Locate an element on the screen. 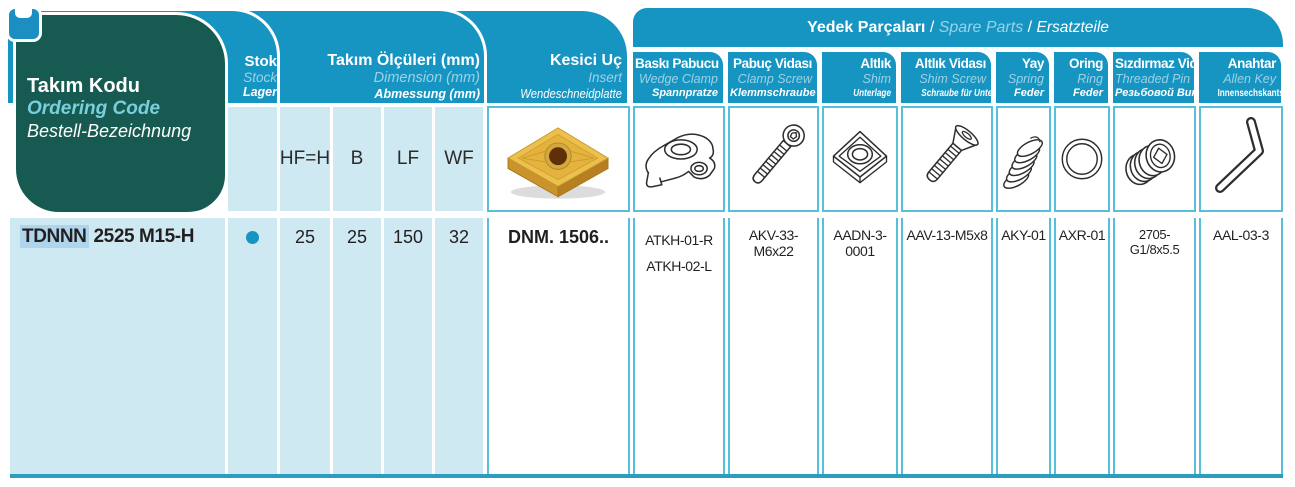  spare-parts-title-en: Spare Parts is located at coordinates (981, 27).